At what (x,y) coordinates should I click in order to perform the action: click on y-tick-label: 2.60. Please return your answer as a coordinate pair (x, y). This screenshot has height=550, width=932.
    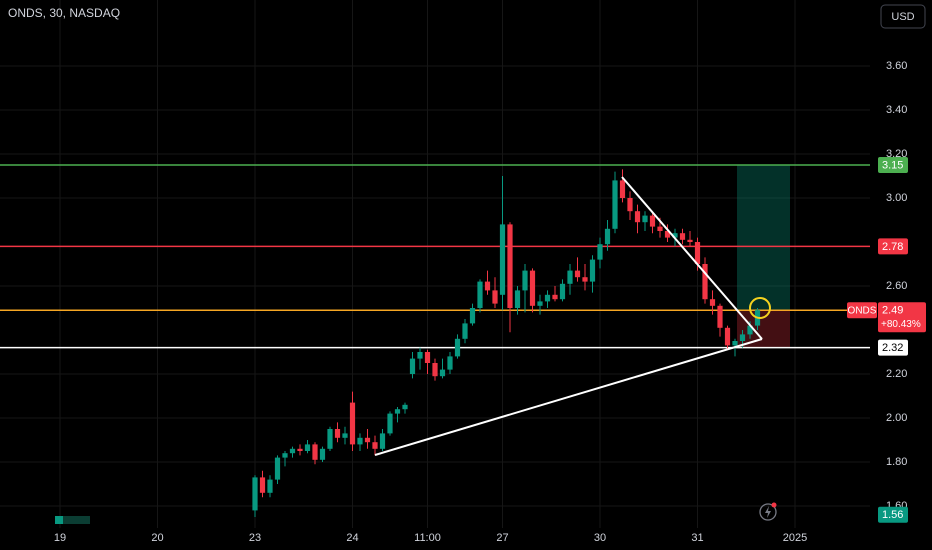
    Looking at the image, I should click on (896, 286).